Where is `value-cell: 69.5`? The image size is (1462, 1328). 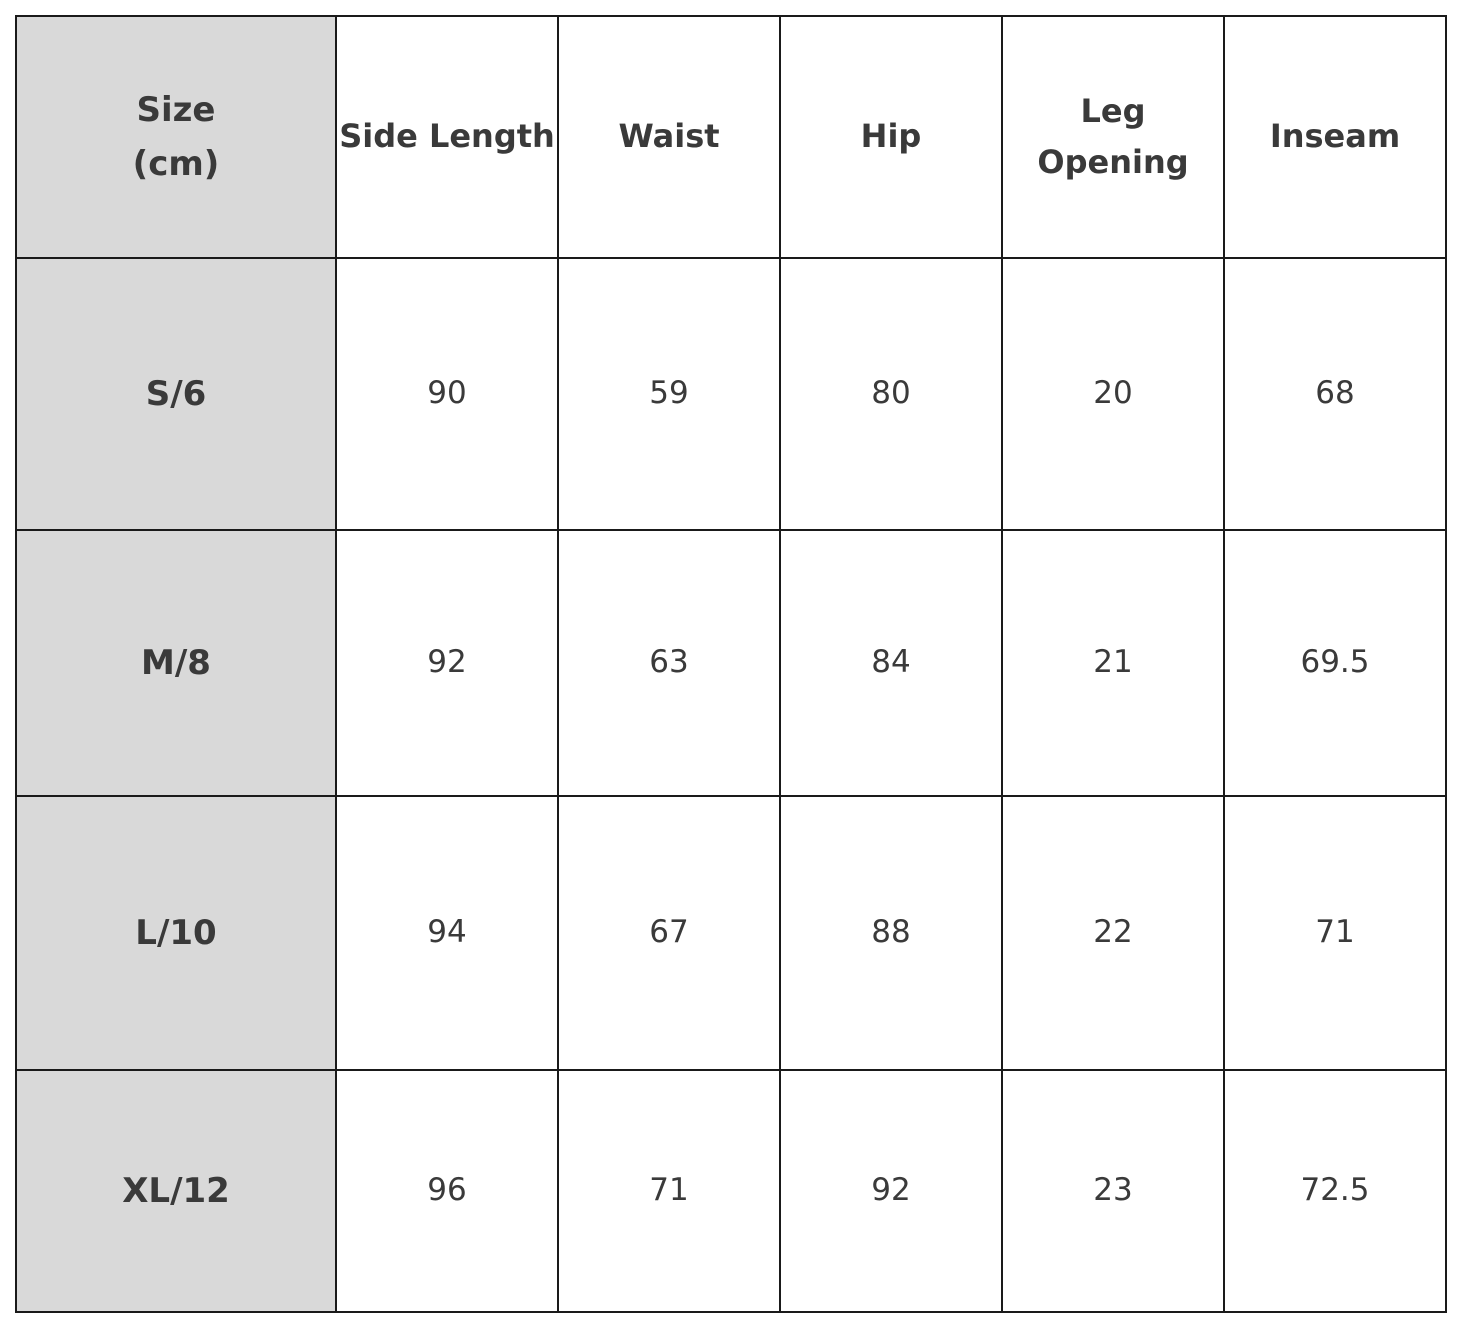
value-cell: 69.5 is located at coordinates (1335, 663).